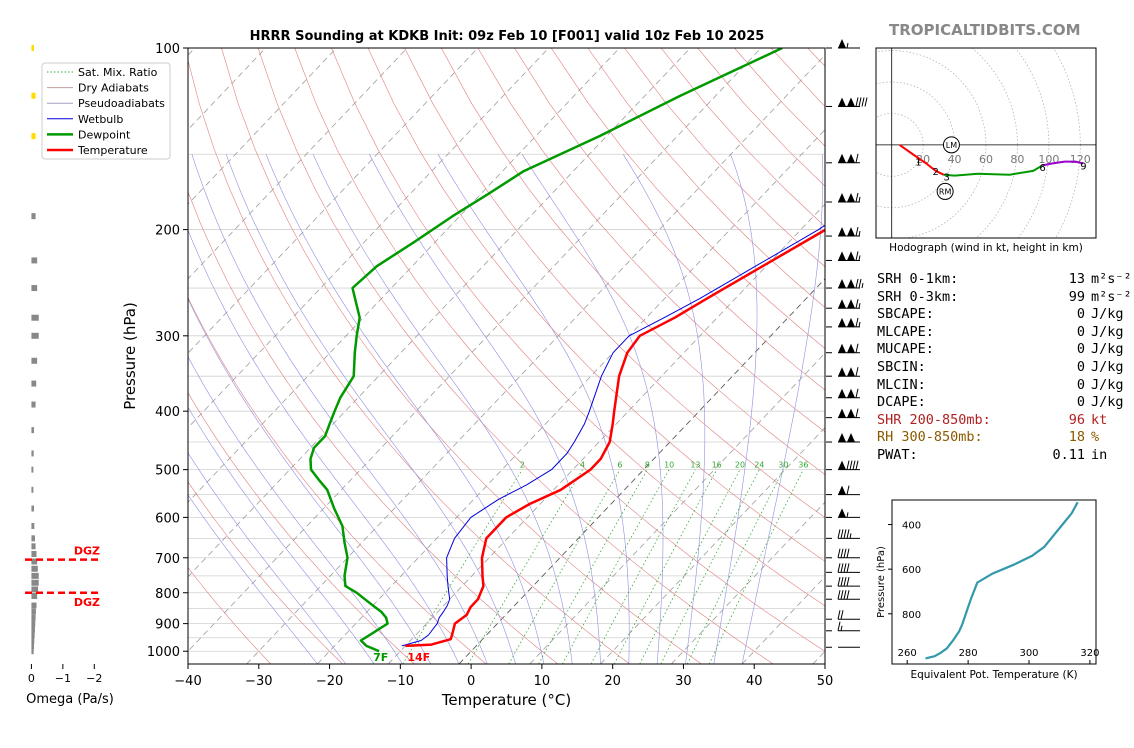  I want to click on x-tick-label: 0, so click(471, 681).